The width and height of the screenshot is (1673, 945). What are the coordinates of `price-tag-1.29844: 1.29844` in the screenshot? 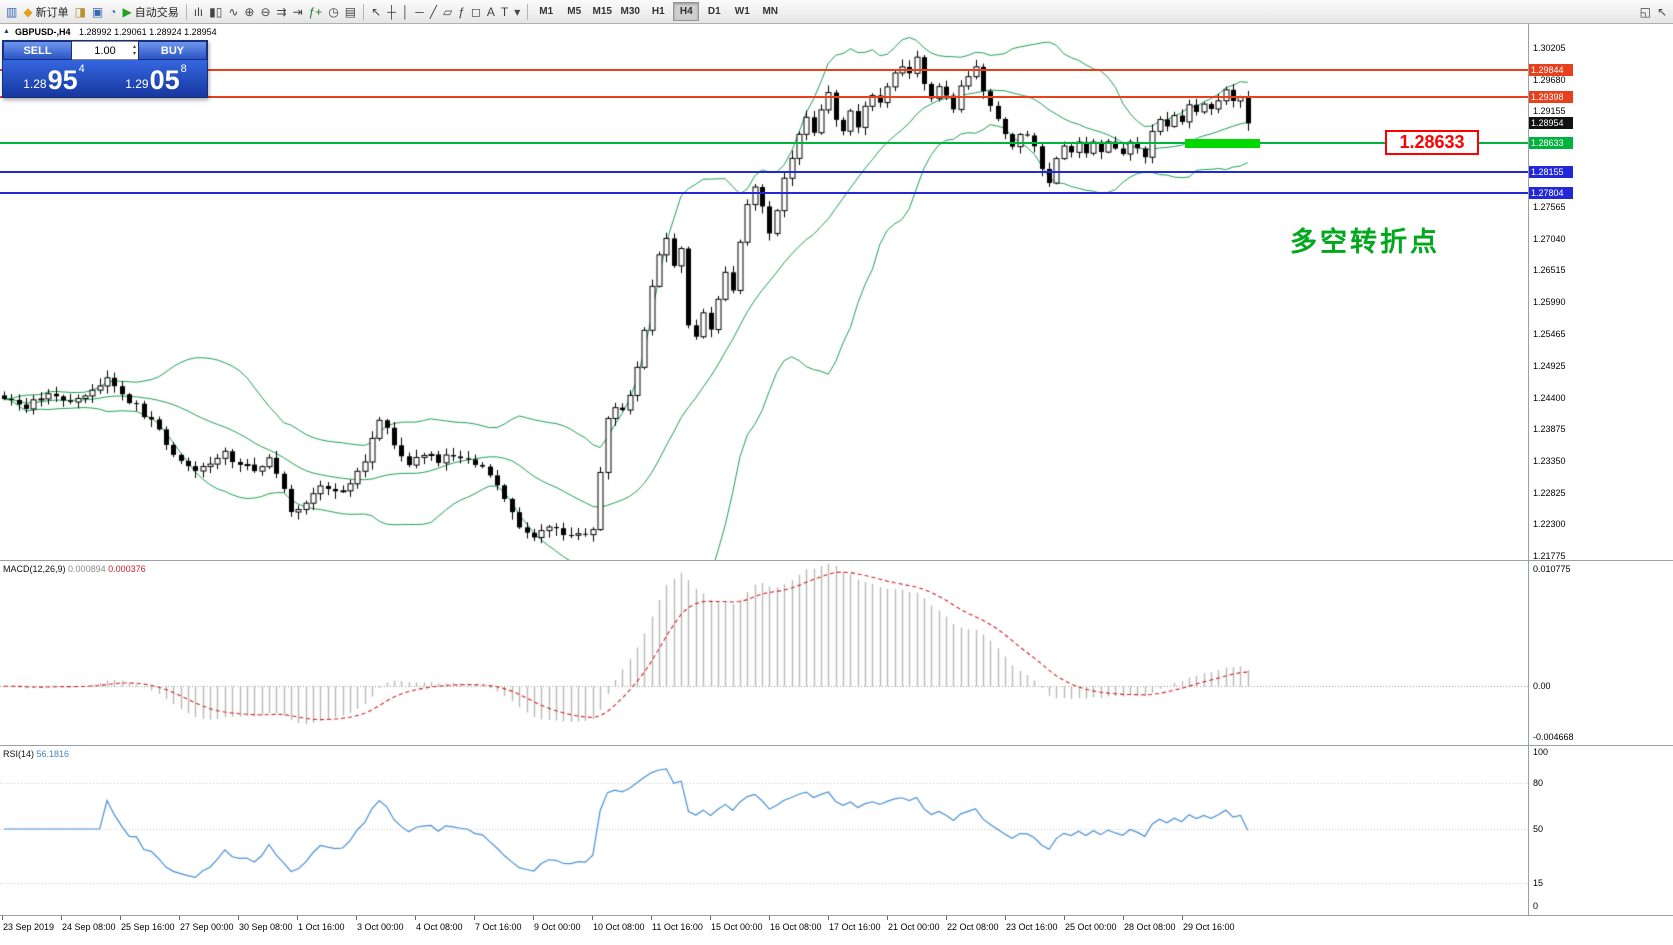 It's located at (1551, 69).